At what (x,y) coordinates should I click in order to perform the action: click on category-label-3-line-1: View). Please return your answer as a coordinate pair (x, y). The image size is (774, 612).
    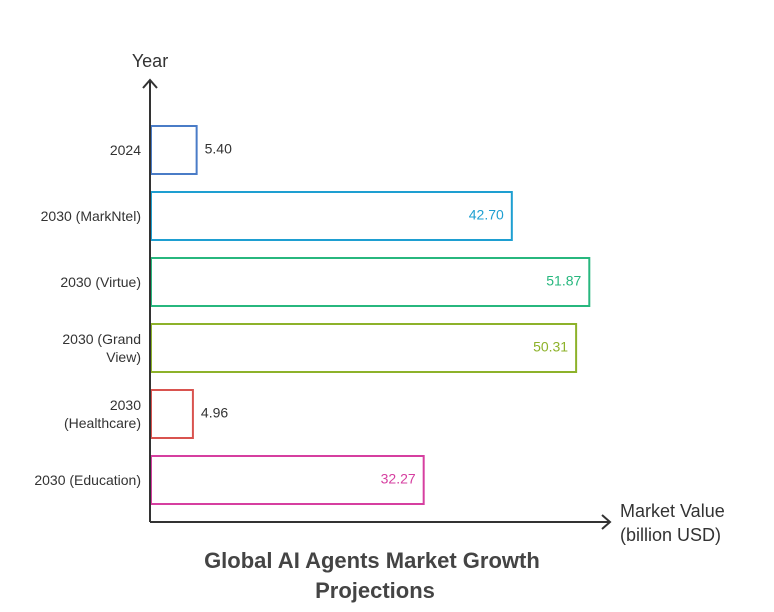
    Looking at the image, I should click on (123, 357).